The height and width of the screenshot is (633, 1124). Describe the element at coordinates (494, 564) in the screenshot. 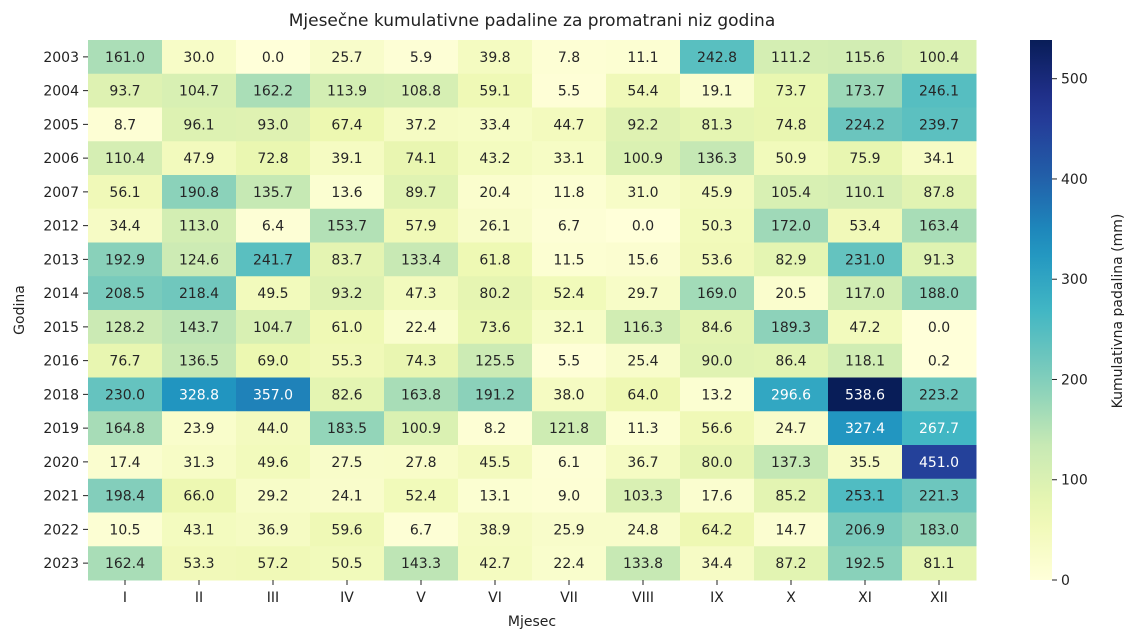

I see `cell-label: 42.7` at that location.